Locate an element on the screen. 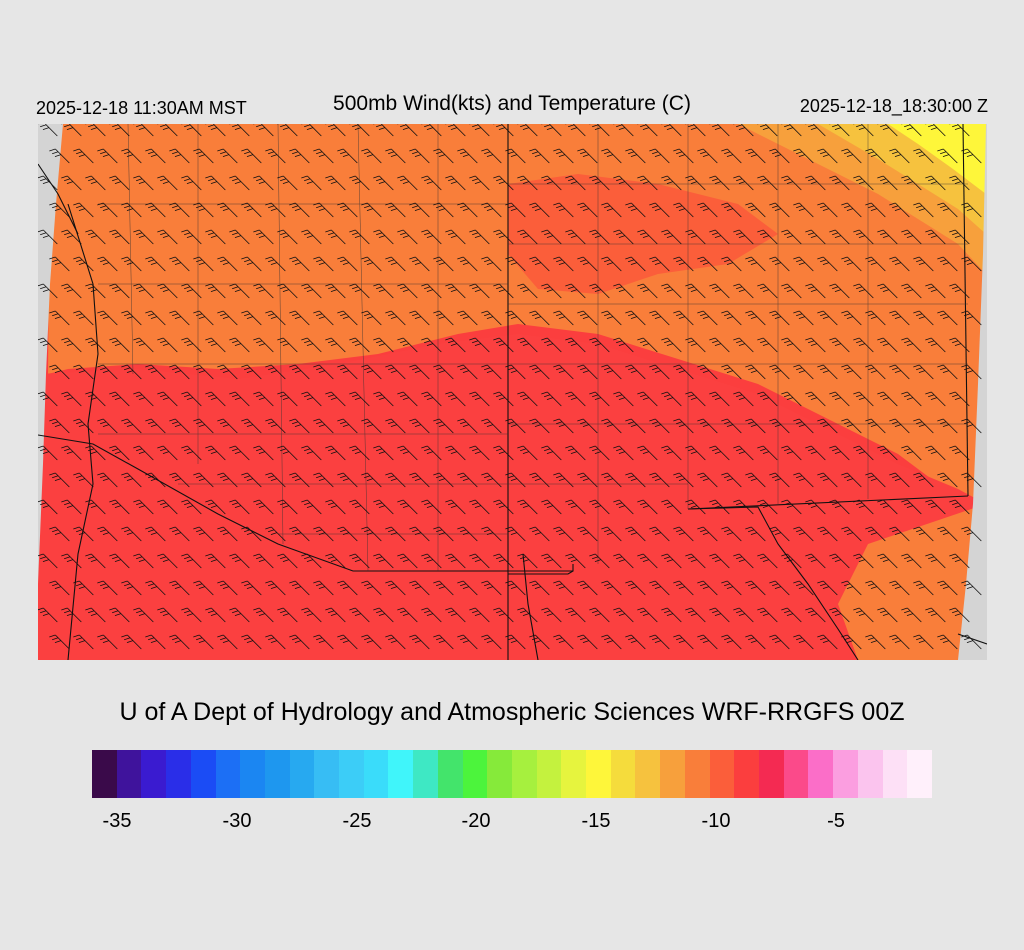 This screenshot has height=950, width=1024. colorbar-tick-label: -20 is located at coordinates (476, 821).